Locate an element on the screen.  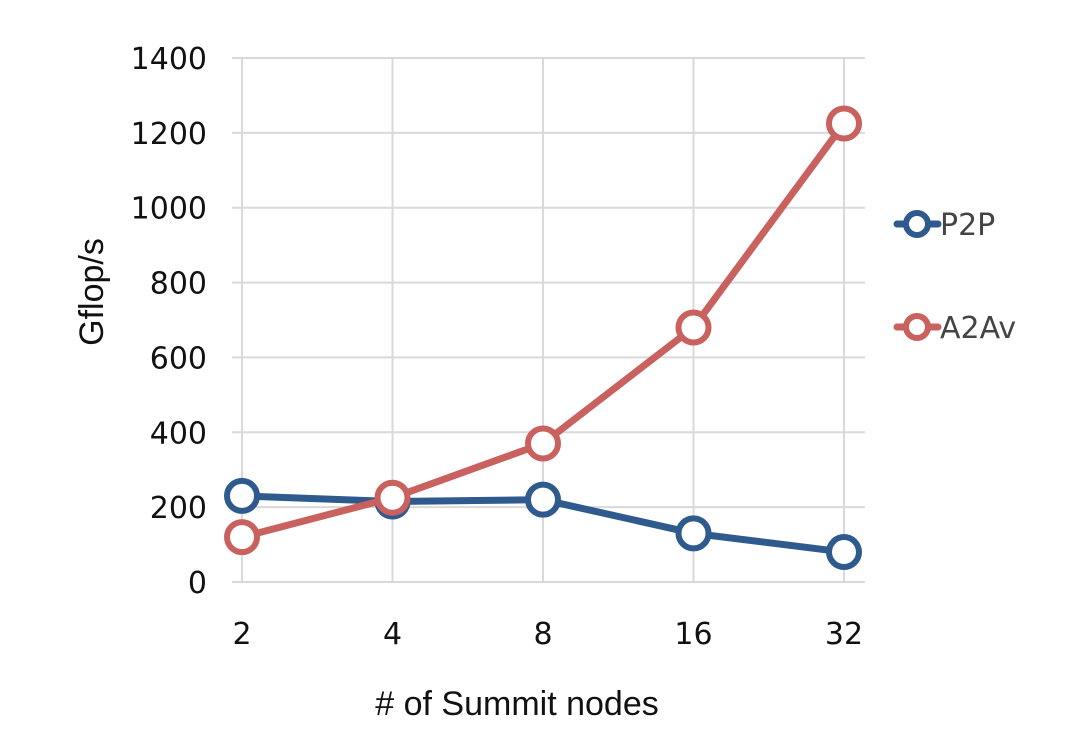
x-tick-label: 4 is located at coordinates (392, 634).